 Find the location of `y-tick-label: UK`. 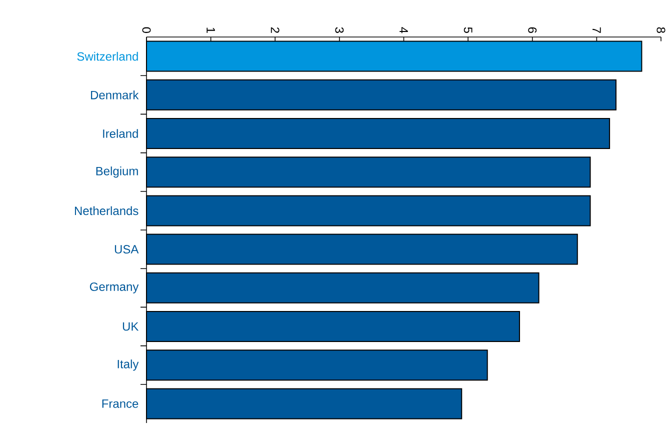

y-tick-label: UK is located at coordinates (130, 326).